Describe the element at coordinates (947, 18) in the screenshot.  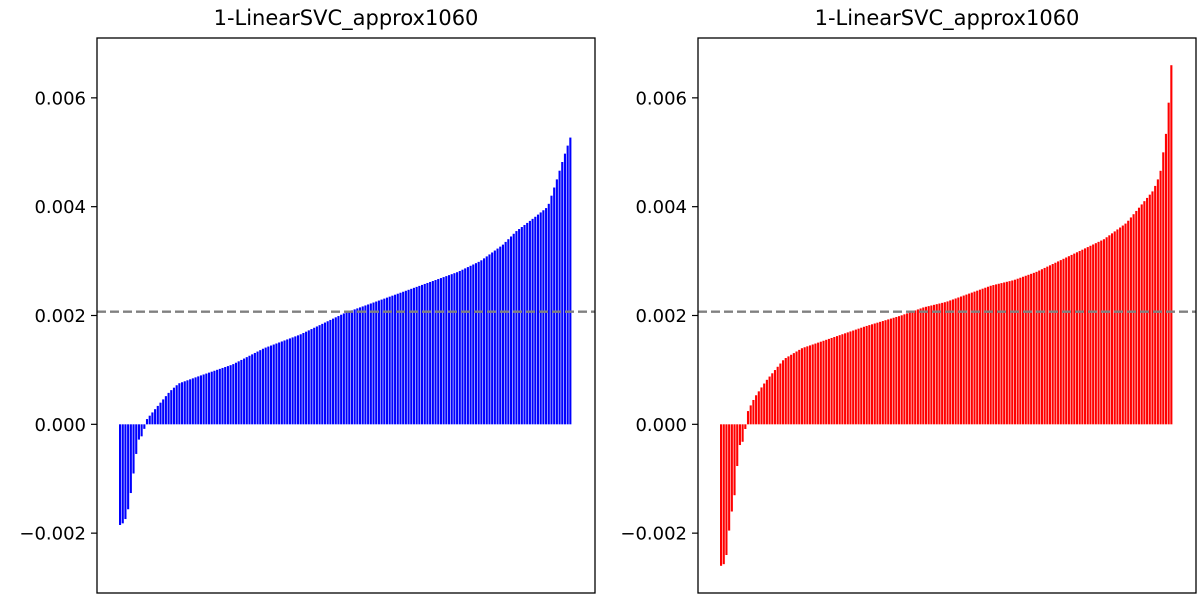
I see `chart-title: 1-LinearSVC_approx1060` at that location.